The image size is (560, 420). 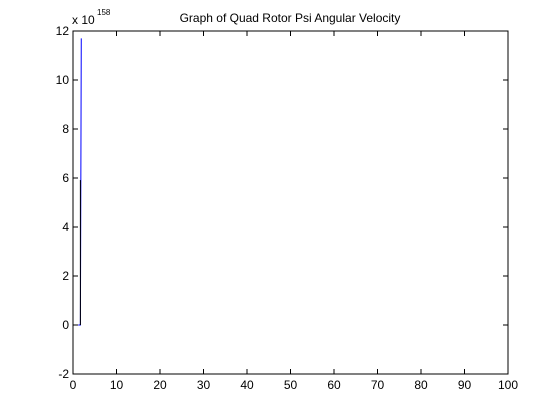 I want to click on y-tick-label: 0, so click(x=65, y=325).